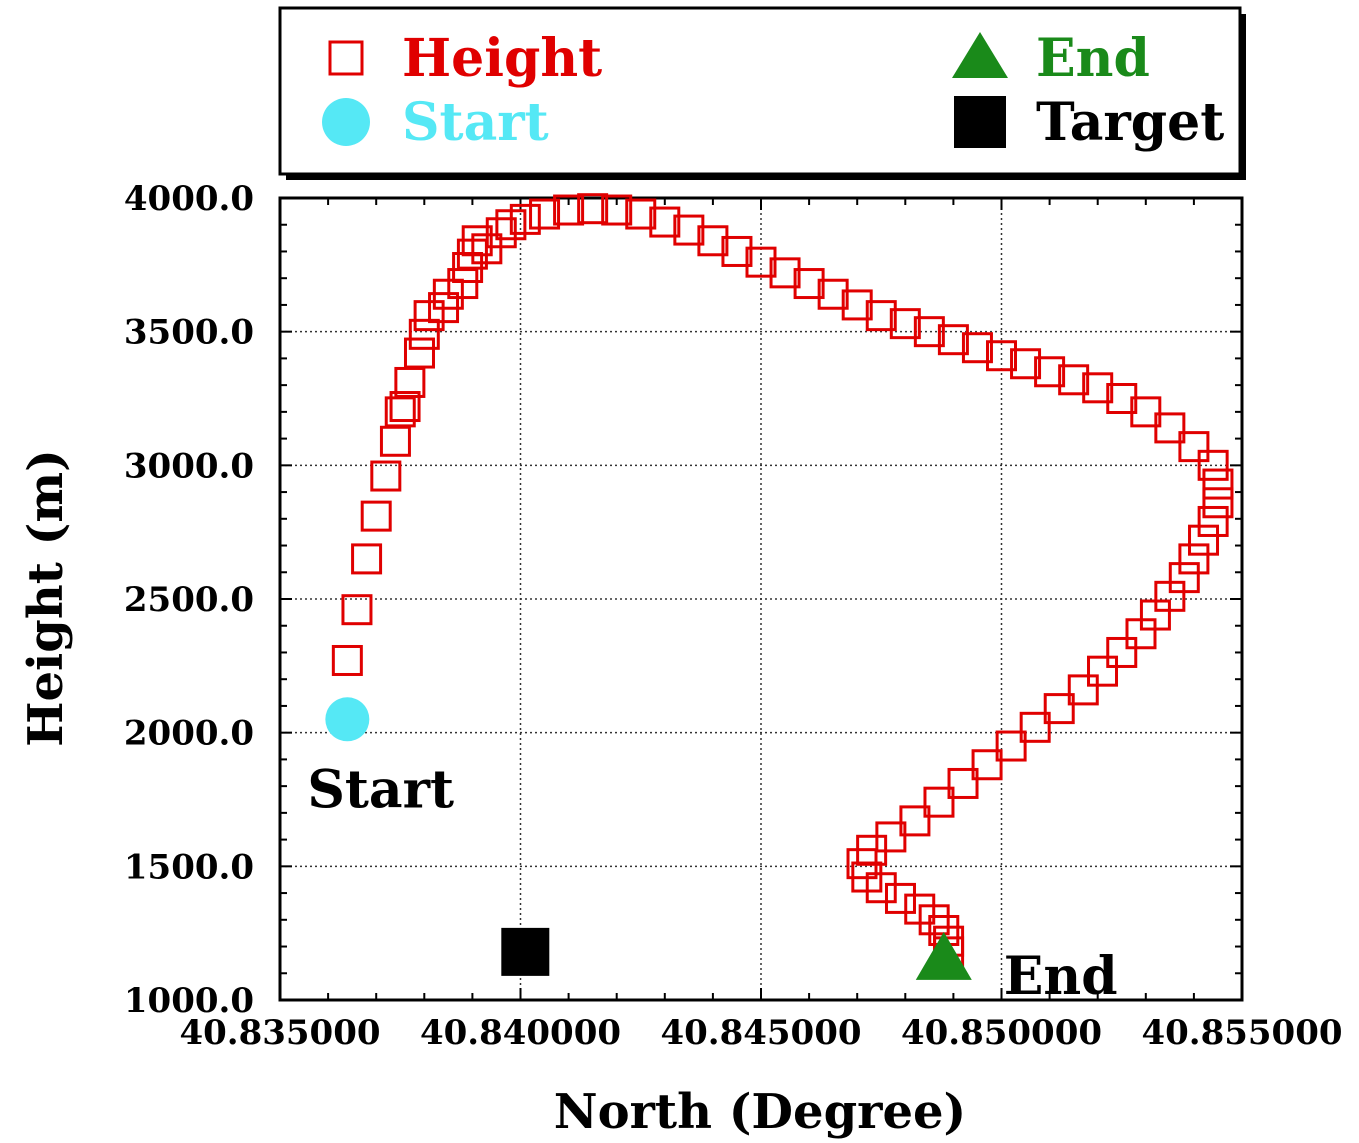 The height and width of the screenshot is (1143, 1359). Describe the element at coordinates (760, 91) in the screenshot. I see `legend-box` at that location.